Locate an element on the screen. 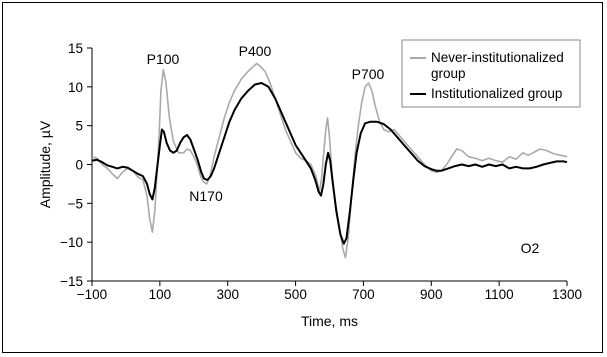 Image resolution: width=607 pixels, height=357 pixels. x-tick-label: 1300 is located at coordinates (567, 294).